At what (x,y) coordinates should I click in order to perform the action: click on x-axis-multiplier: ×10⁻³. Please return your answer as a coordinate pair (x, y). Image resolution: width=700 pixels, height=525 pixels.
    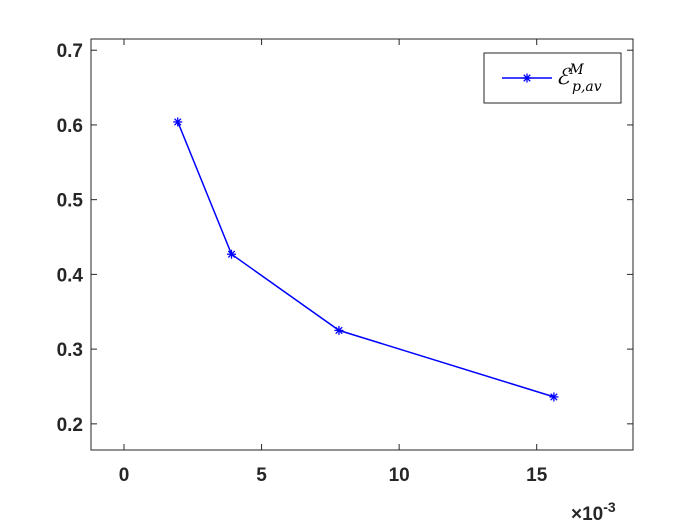
    Looking at the image, I should click on (593, 512).